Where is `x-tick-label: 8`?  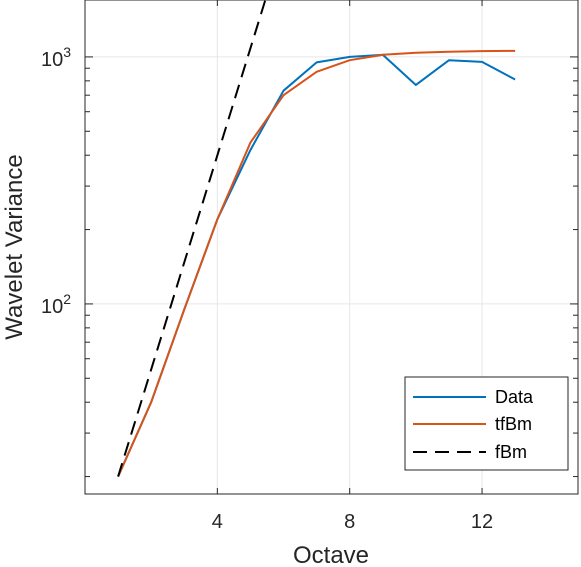
x-tick-label: 8 is located at coordinates (349, 522).